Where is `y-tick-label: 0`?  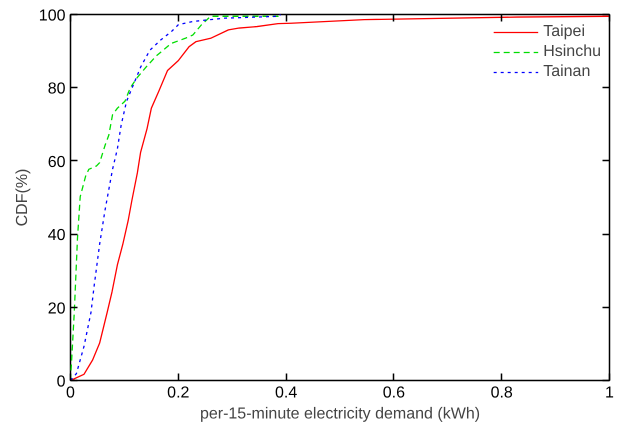 y-tick-label: 0 is located at coordinates (61, 382).